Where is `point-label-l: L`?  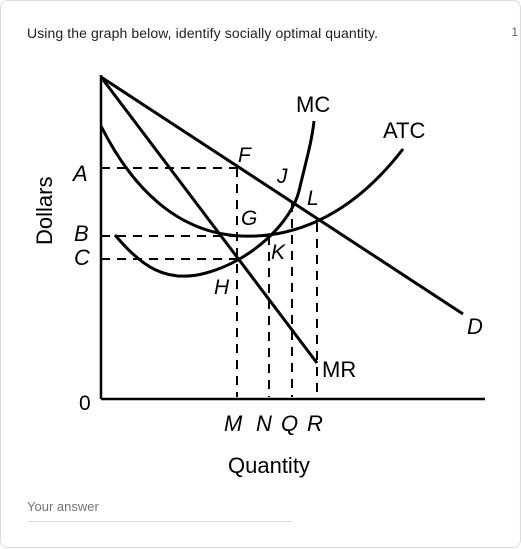 point-label-l: L is located at coordinates (313, 198).